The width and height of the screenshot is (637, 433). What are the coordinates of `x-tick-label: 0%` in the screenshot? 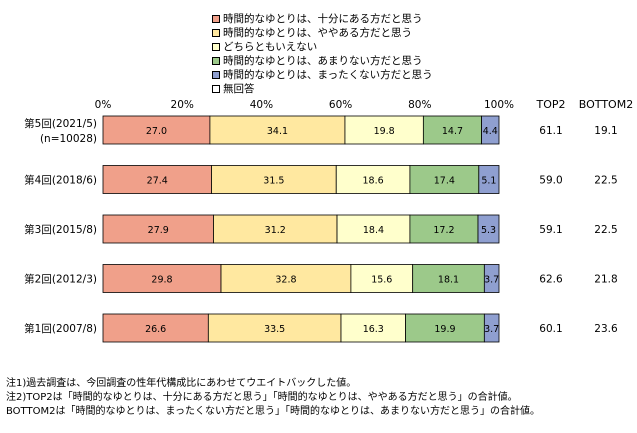 It's located at (103, 105).